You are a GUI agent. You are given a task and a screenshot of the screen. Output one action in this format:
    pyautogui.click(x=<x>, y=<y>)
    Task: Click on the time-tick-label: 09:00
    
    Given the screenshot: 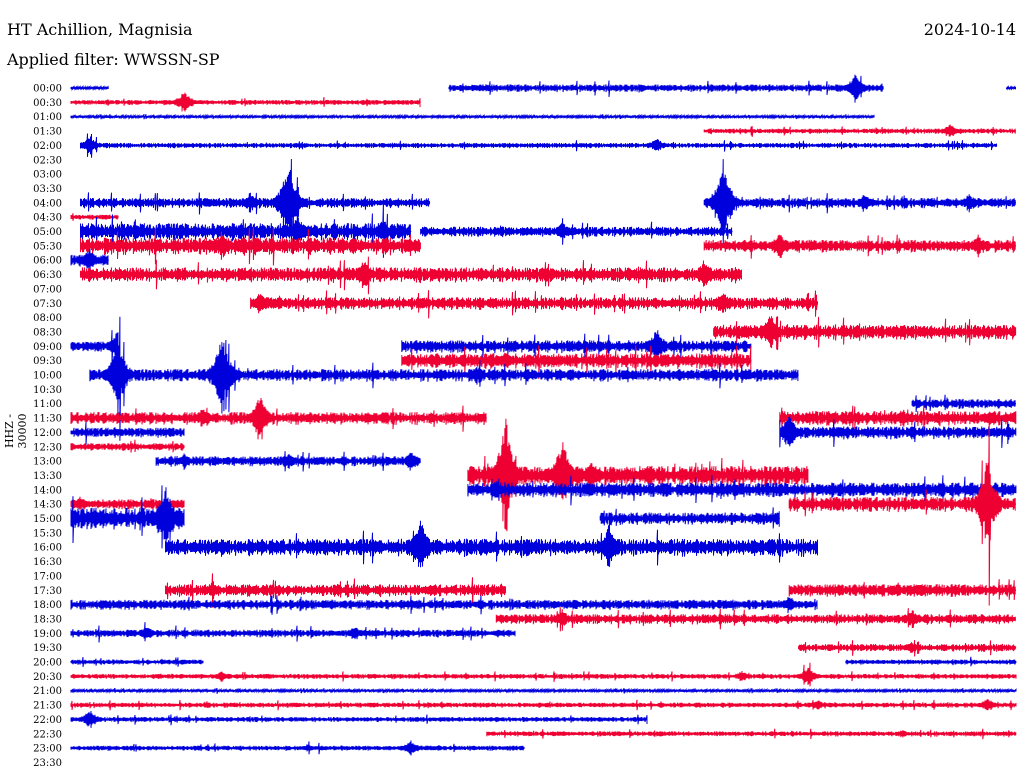 What is the action you would take?
    pyautogui.click(x=47, y=347)
    